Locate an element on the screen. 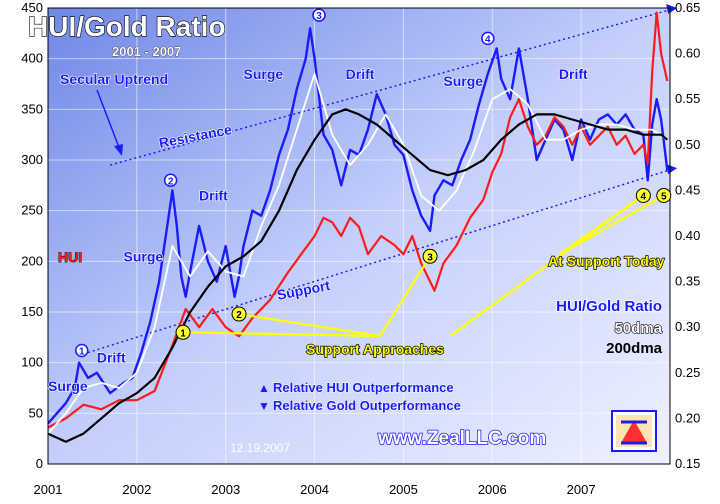 The image size is (720, 504). x-tick-2001: 2001 is located at coordinates (48, 489).